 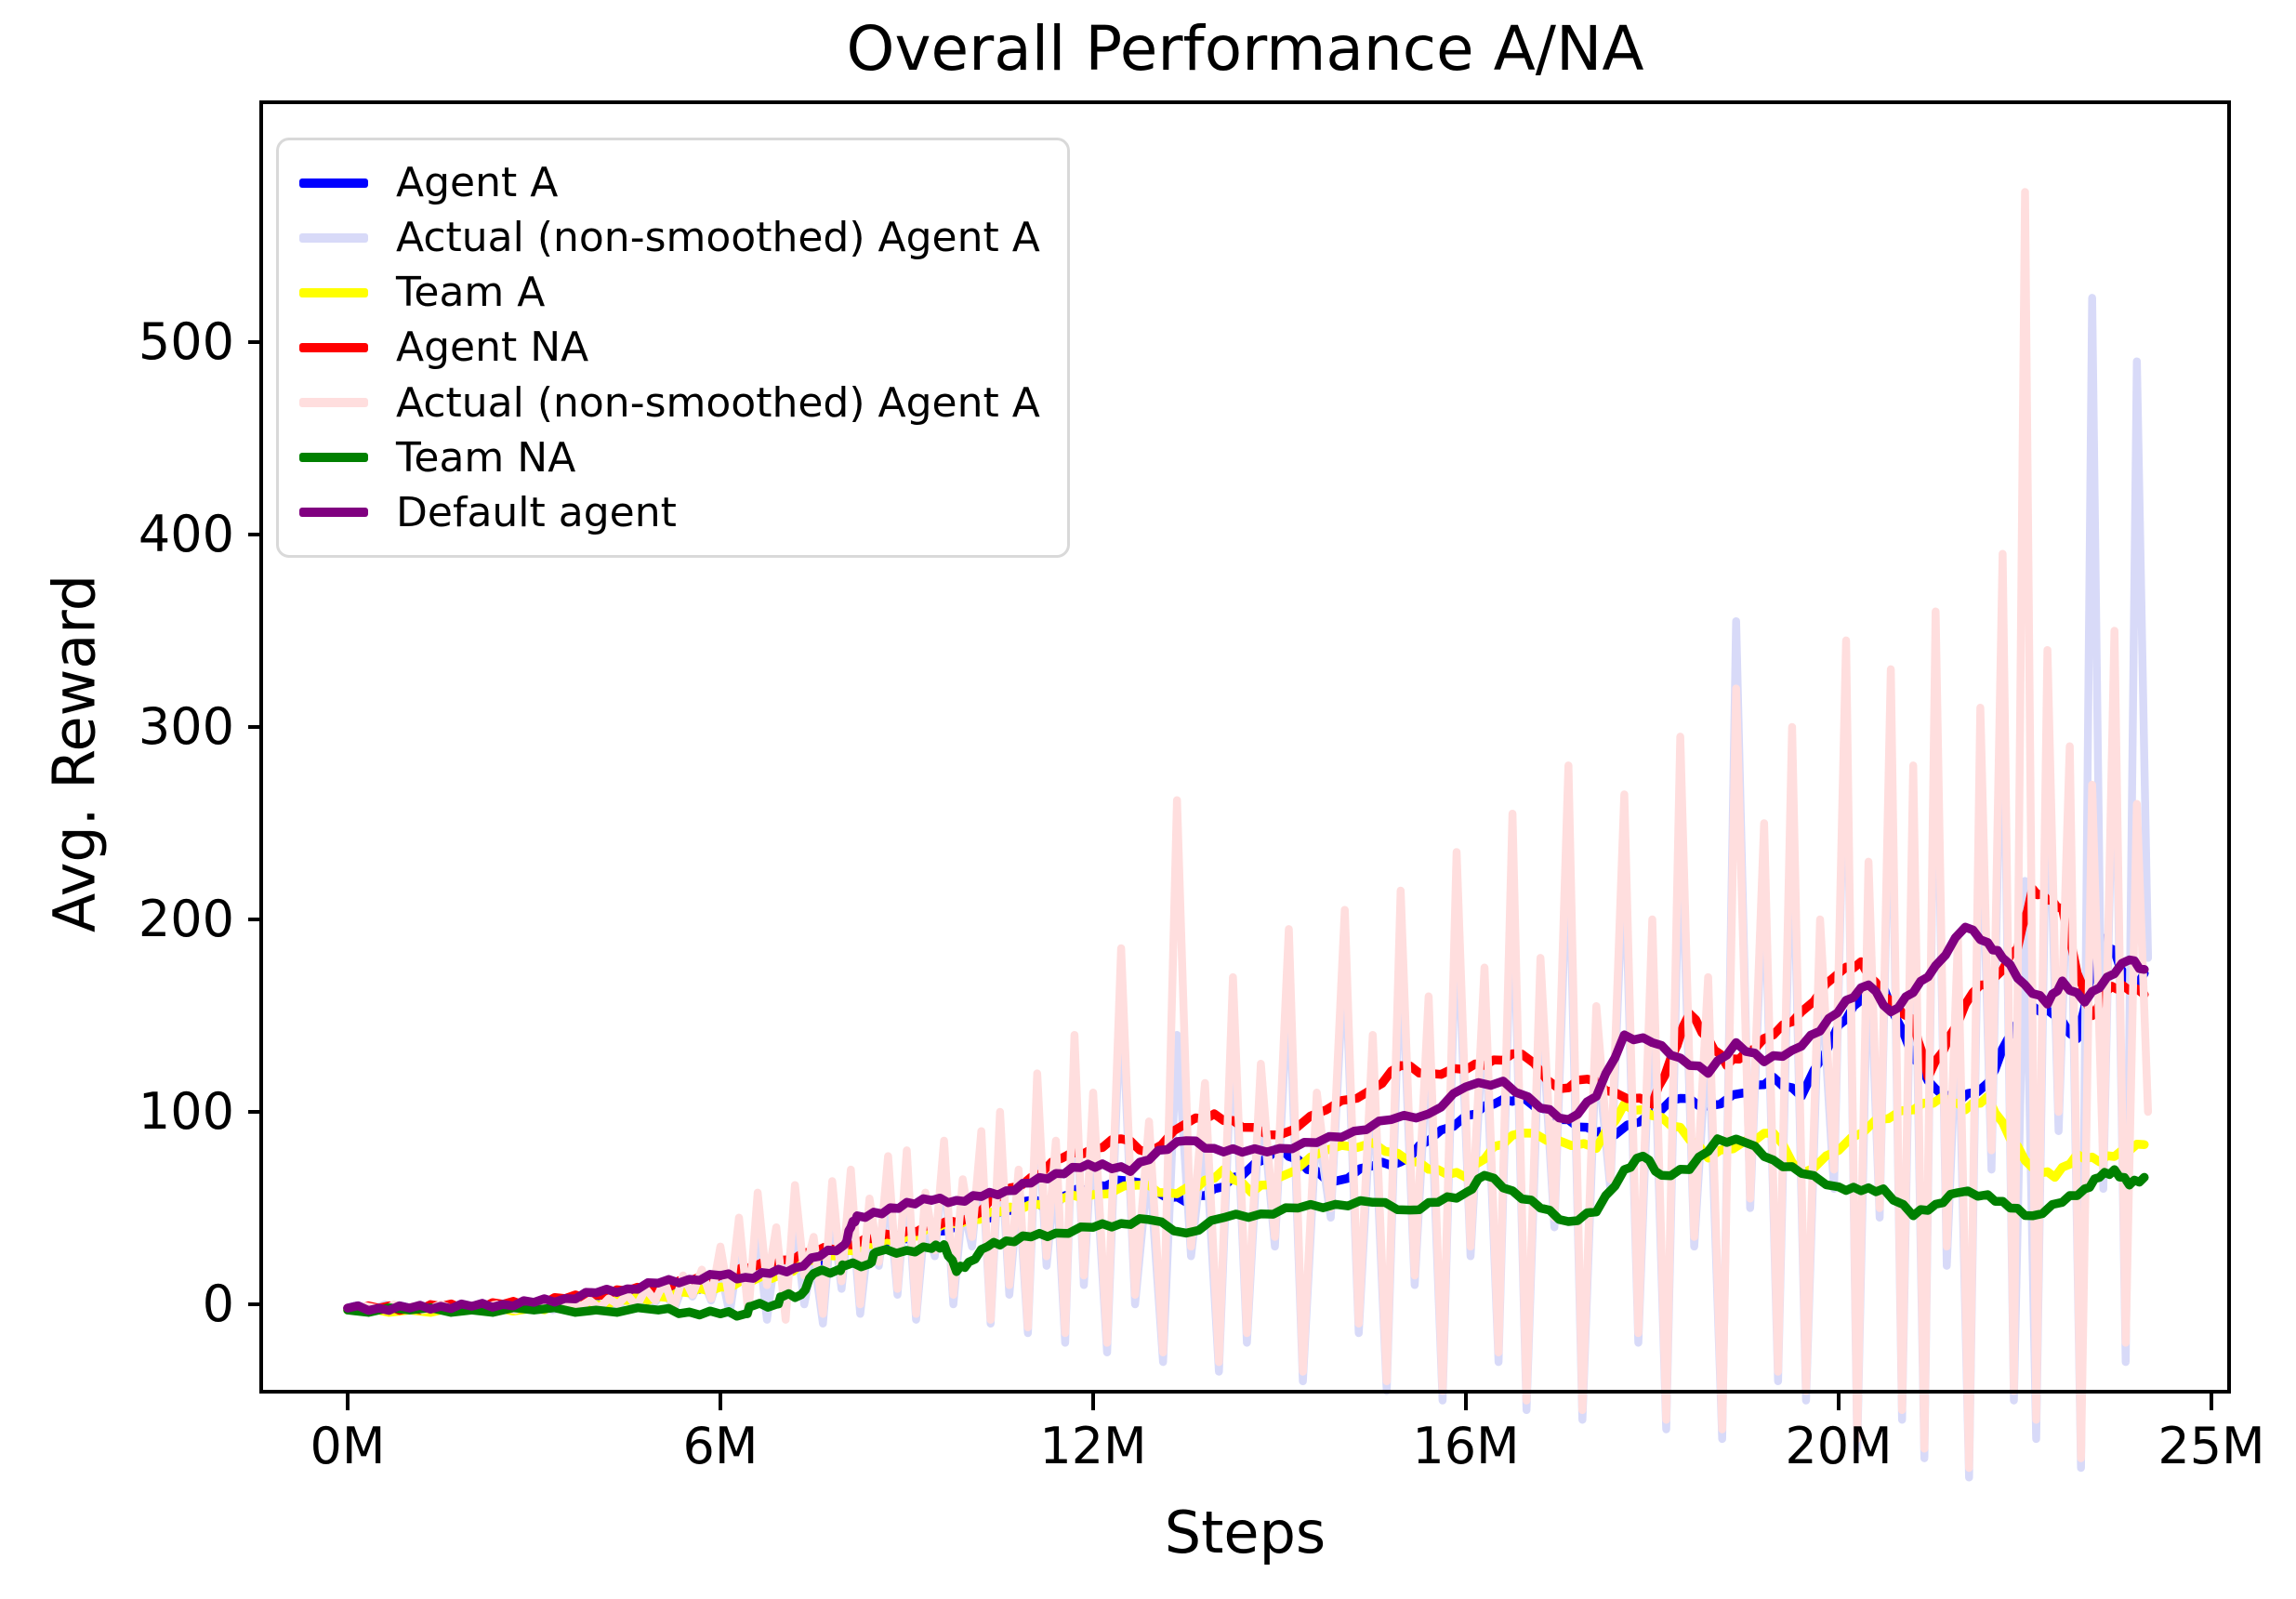 What do you see at coordinates (471, 293) in the screenshot?
I see `legend-entry-label: Team A` at bounding box center [471, 293].